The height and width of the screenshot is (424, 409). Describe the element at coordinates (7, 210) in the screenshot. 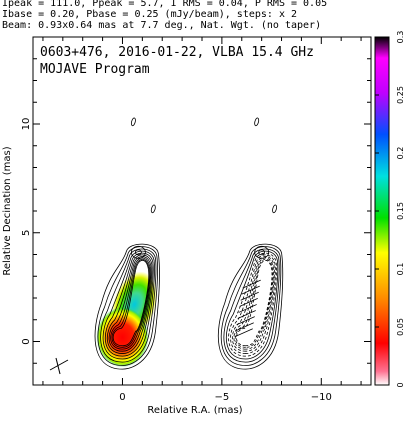

I see `y-axis-label: Relative Decination (mas)` at that location.